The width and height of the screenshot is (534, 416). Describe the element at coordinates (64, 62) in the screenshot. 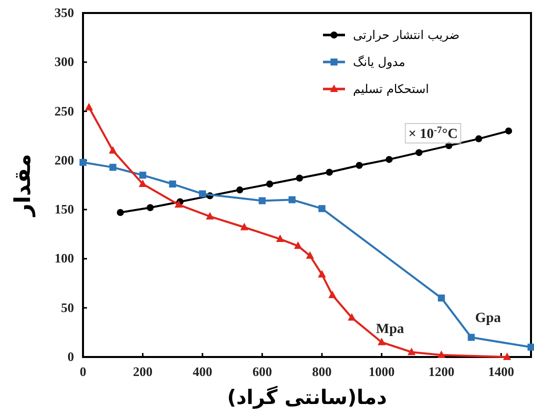

I see `y-tick-label: 300` at that location.